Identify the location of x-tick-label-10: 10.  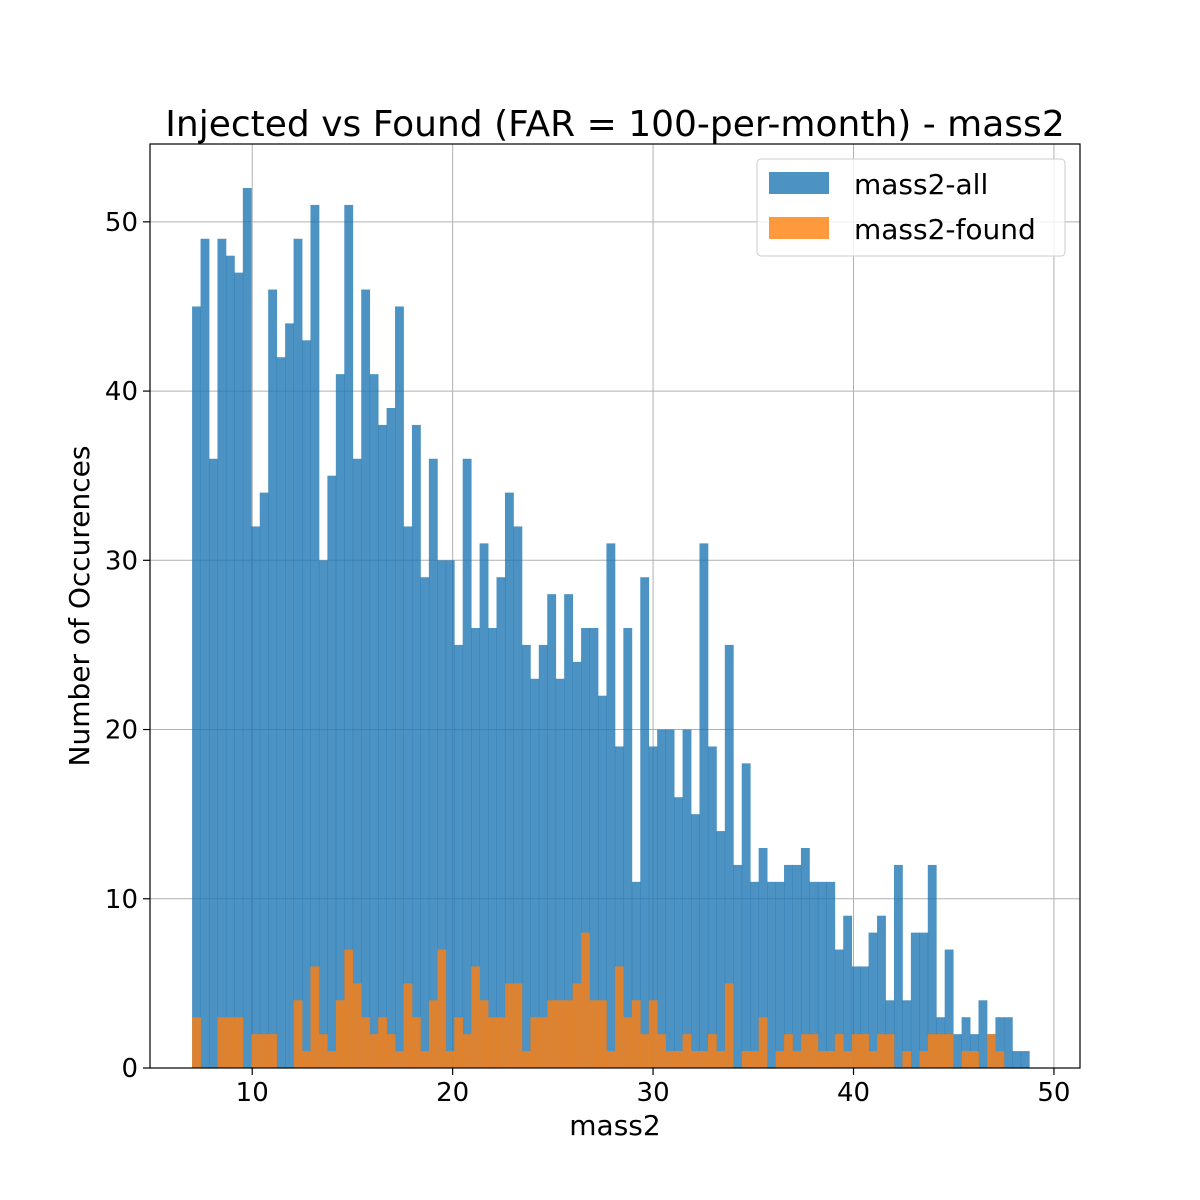
(252, 1093).